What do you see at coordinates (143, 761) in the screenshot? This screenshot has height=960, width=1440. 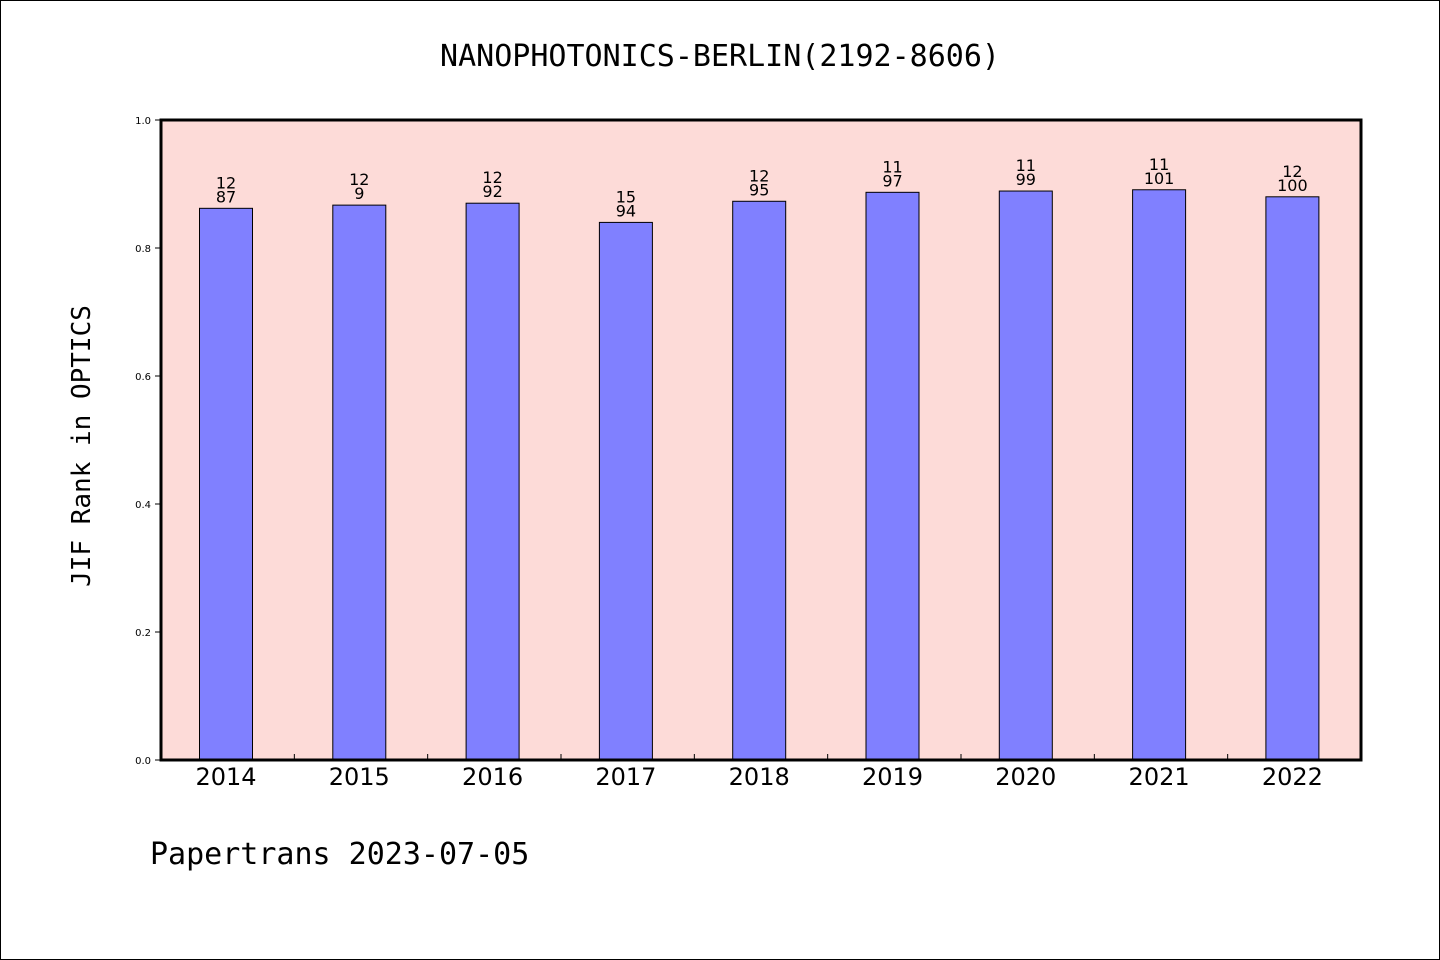 I see `y-tick-label: 0.0` at bounding box center [143, 761].